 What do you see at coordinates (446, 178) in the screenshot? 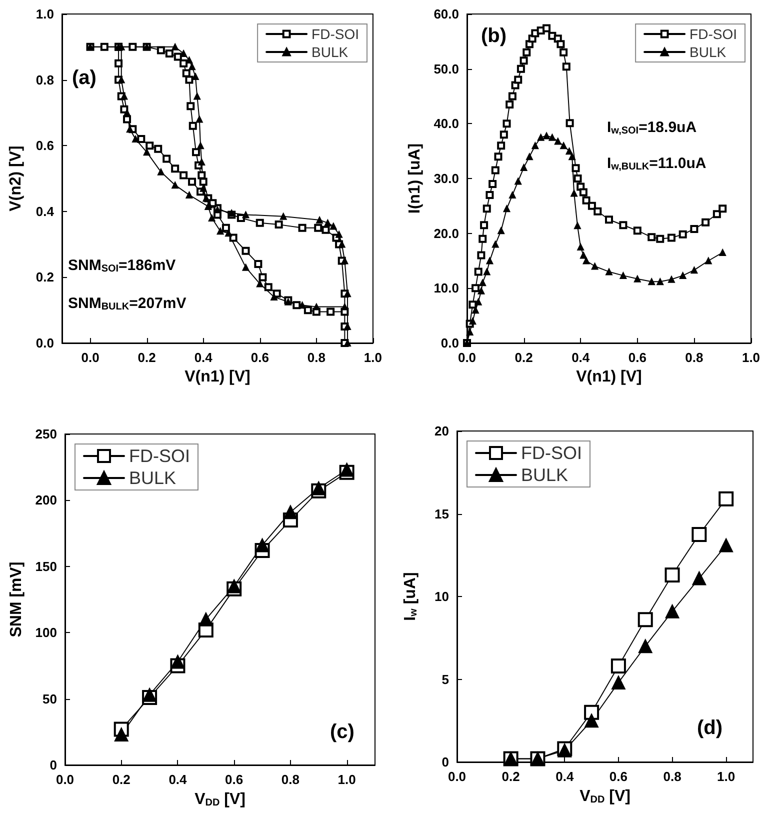
I see `y-tick-label: 30.0` at bounding box center [446, 178].